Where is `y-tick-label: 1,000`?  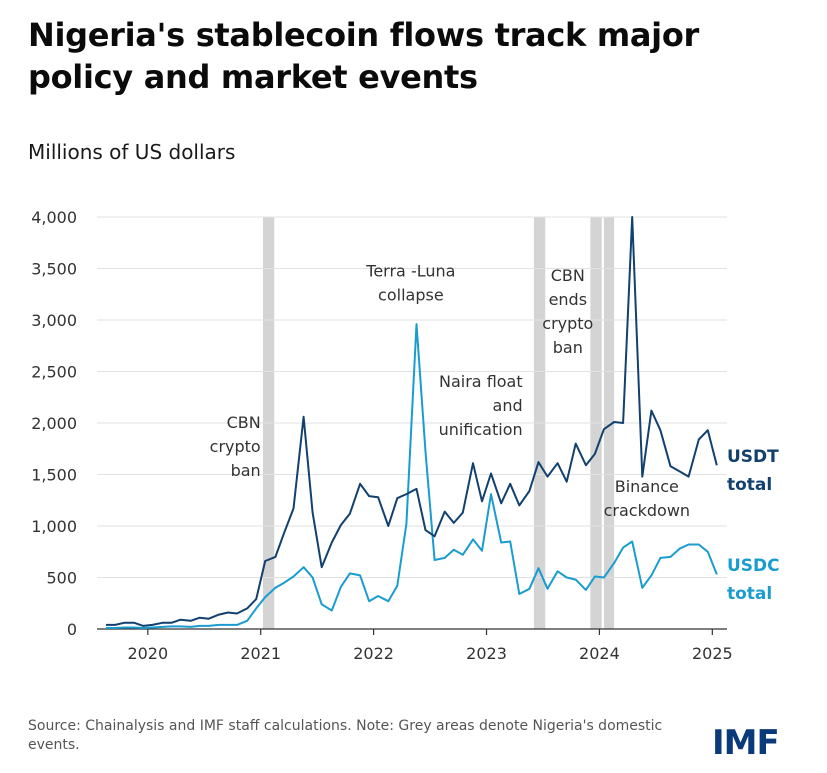
y-tick-label: 1,000 is located at coordinates (54, 526).